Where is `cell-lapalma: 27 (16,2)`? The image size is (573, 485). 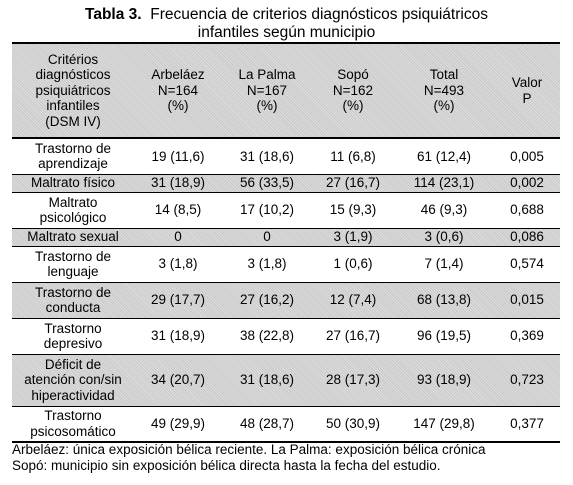 cell-lapalma: 27 (16,2) is located at coordinates (267, 300).